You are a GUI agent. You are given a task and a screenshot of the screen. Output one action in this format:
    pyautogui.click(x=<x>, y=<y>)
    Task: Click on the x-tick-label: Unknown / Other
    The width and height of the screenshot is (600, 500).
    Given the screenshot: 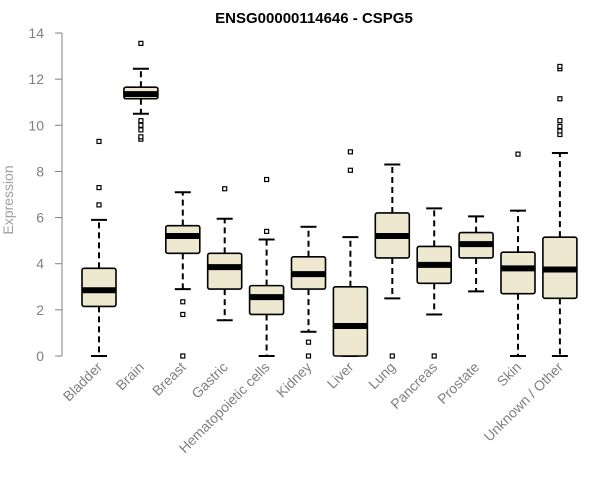 What is the action you would take?
    pyautogui.click(x=523, y=402)
    